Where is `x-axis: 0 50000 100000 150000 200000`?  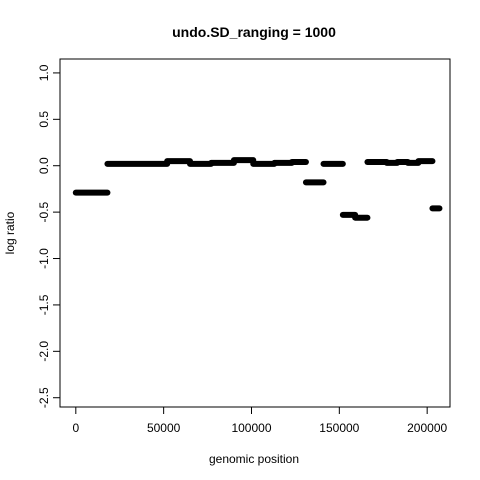 x-axis: 0 50000 100000 150000 200000 is located at coordinates (260, 420).